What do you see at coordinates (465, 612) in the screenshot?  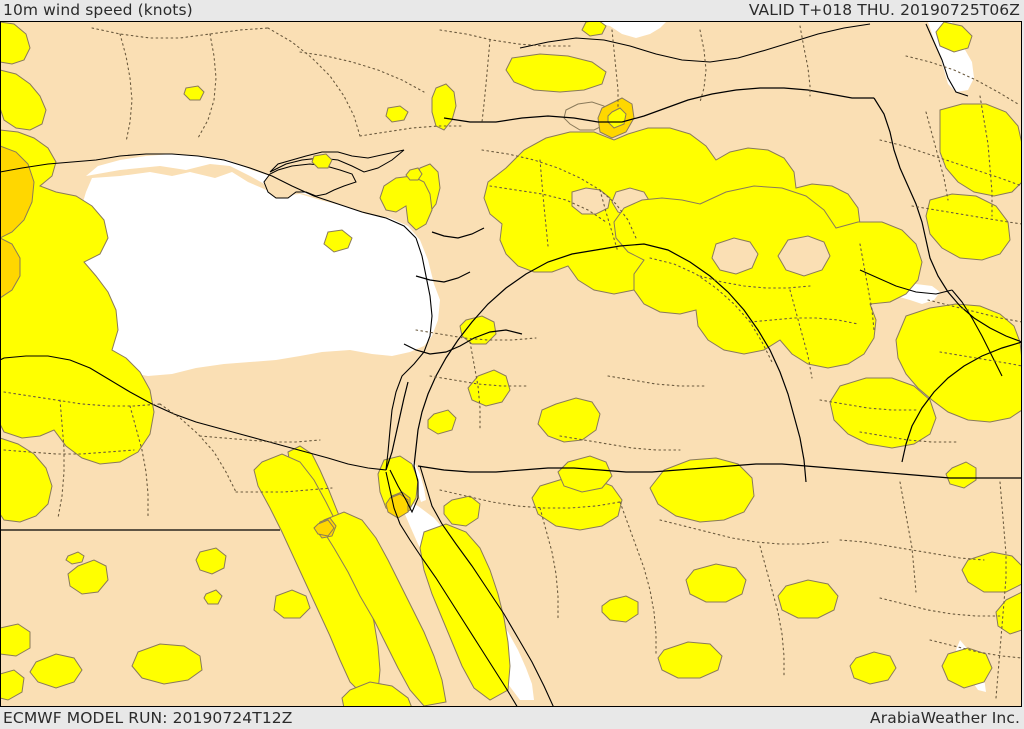 I see `wind-poly-redsea-east` at bounding box center [465, 612].